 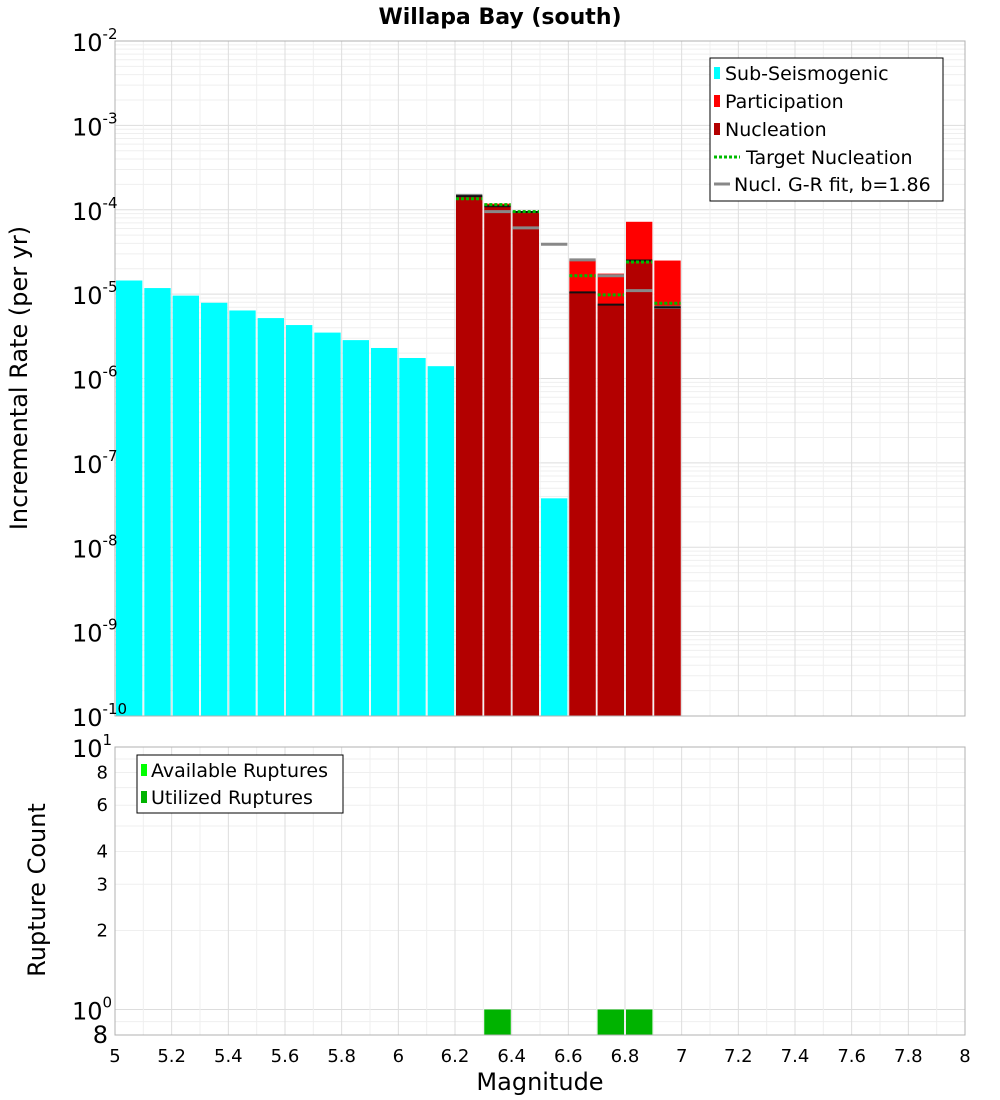 I want to click on legend-swatch-utilized, so click(x=144, y=797).